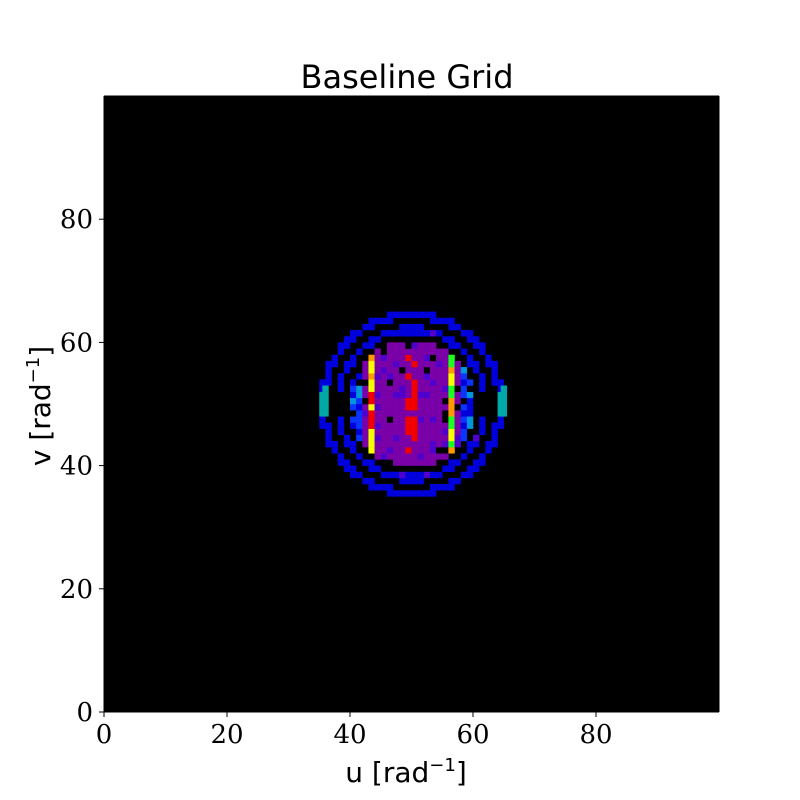 The image size is (800, 800). I want to click on edge-highlight-cell, so click(504, 401).